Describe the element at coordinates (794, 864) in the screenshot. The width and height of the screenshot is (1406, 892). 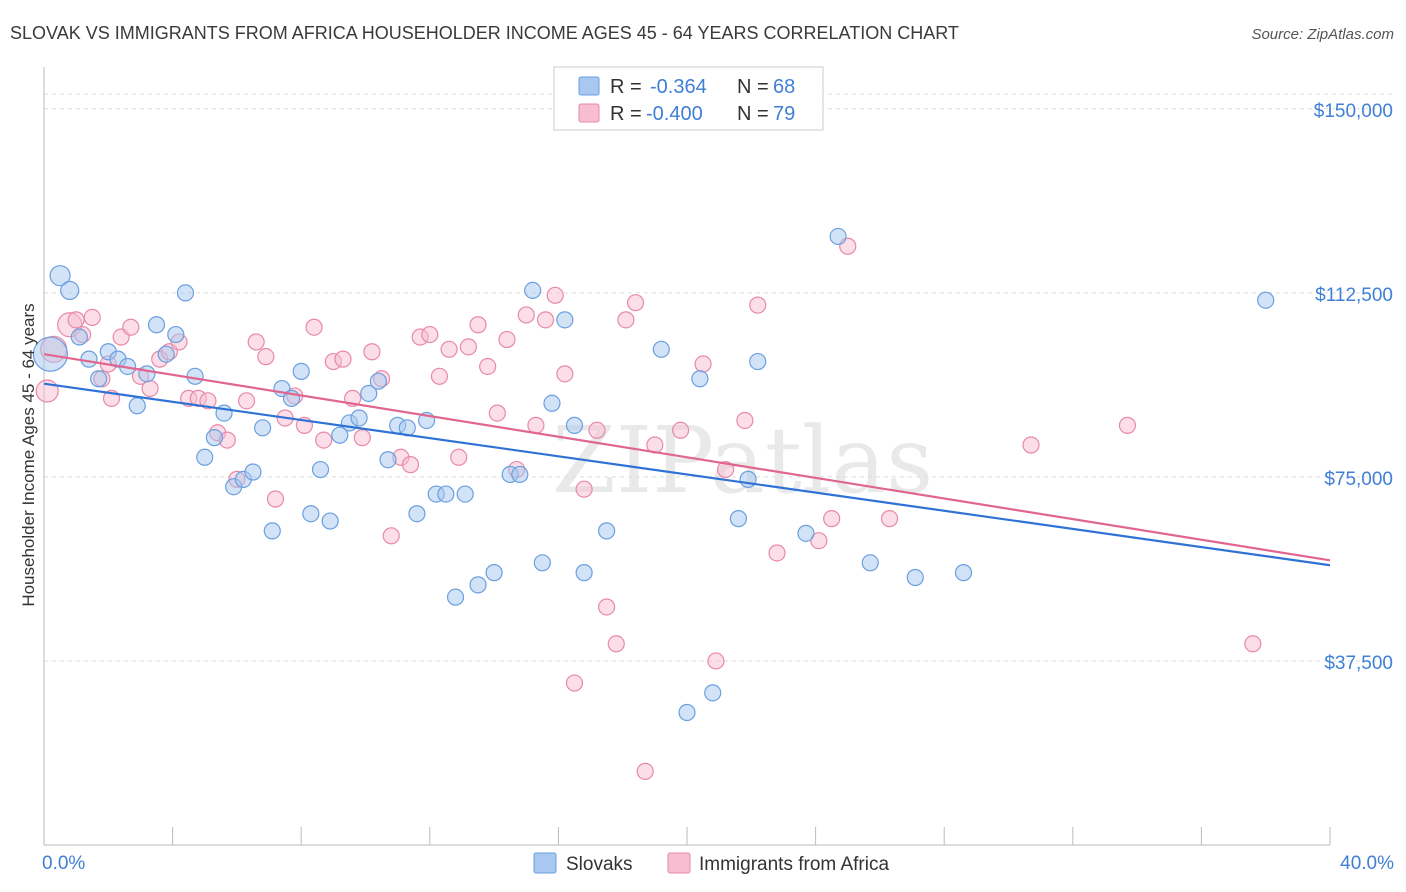
I see `bottom-legend-label-africa: Immigrants from Africa` at that location.